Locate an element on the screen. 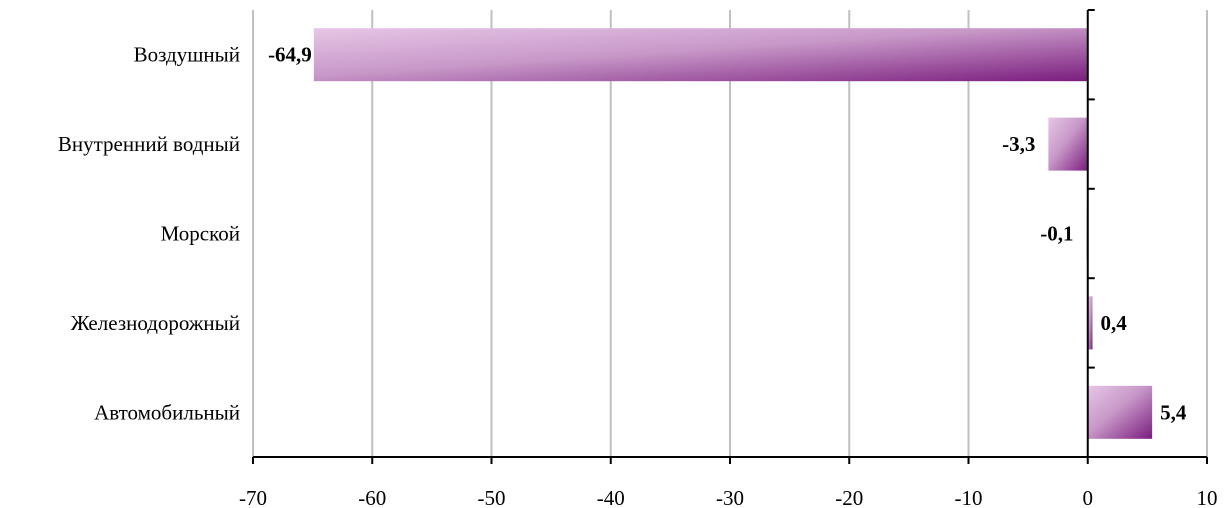 This screenshot has width=1231, height=508. data-label: -0,1 is located at coordinates (1056, 234).